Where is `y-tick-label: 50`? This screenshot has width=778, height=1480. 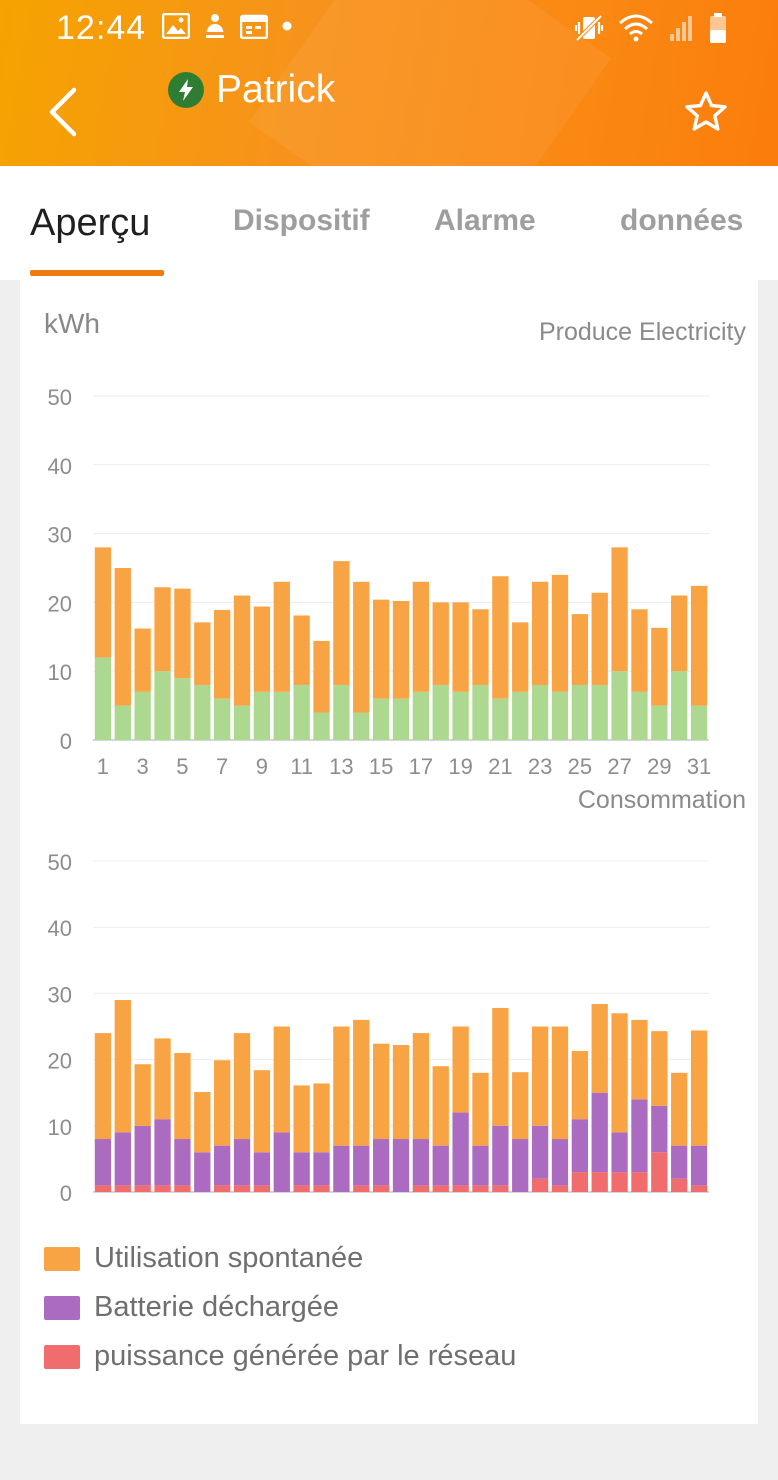
y-tick-label: 50 is located at coordinates (60, 862).